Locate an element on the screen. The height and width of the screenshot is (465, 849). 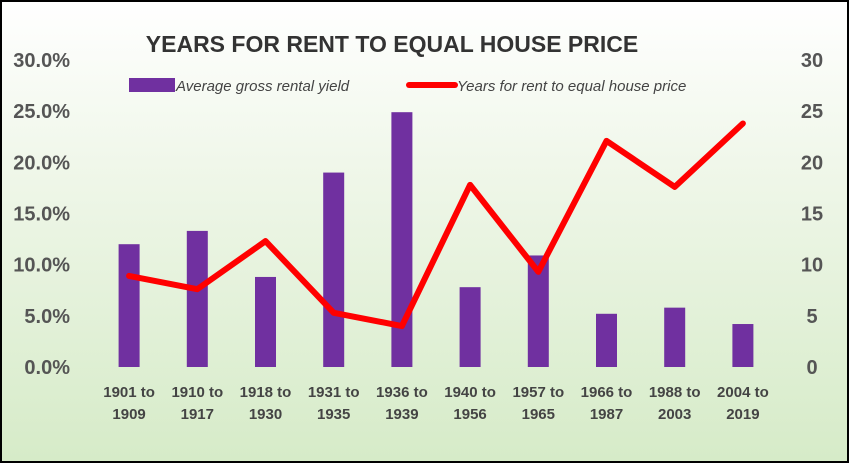
y-left-tick-label: 20.0% is located at coordinates (41, 163).